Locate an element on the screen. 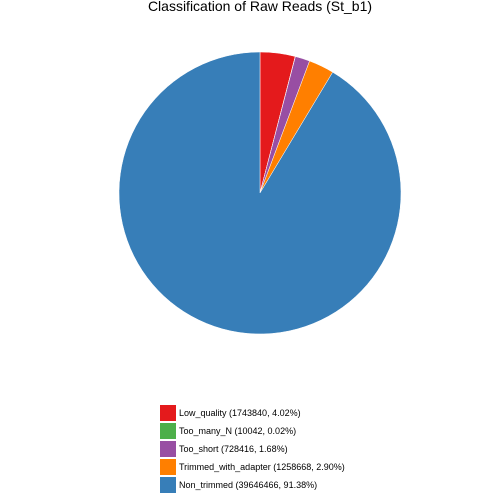  legend-label-too-many-n: Too_many_N (10042, 0.02%) is located at coordinates (237, 431).